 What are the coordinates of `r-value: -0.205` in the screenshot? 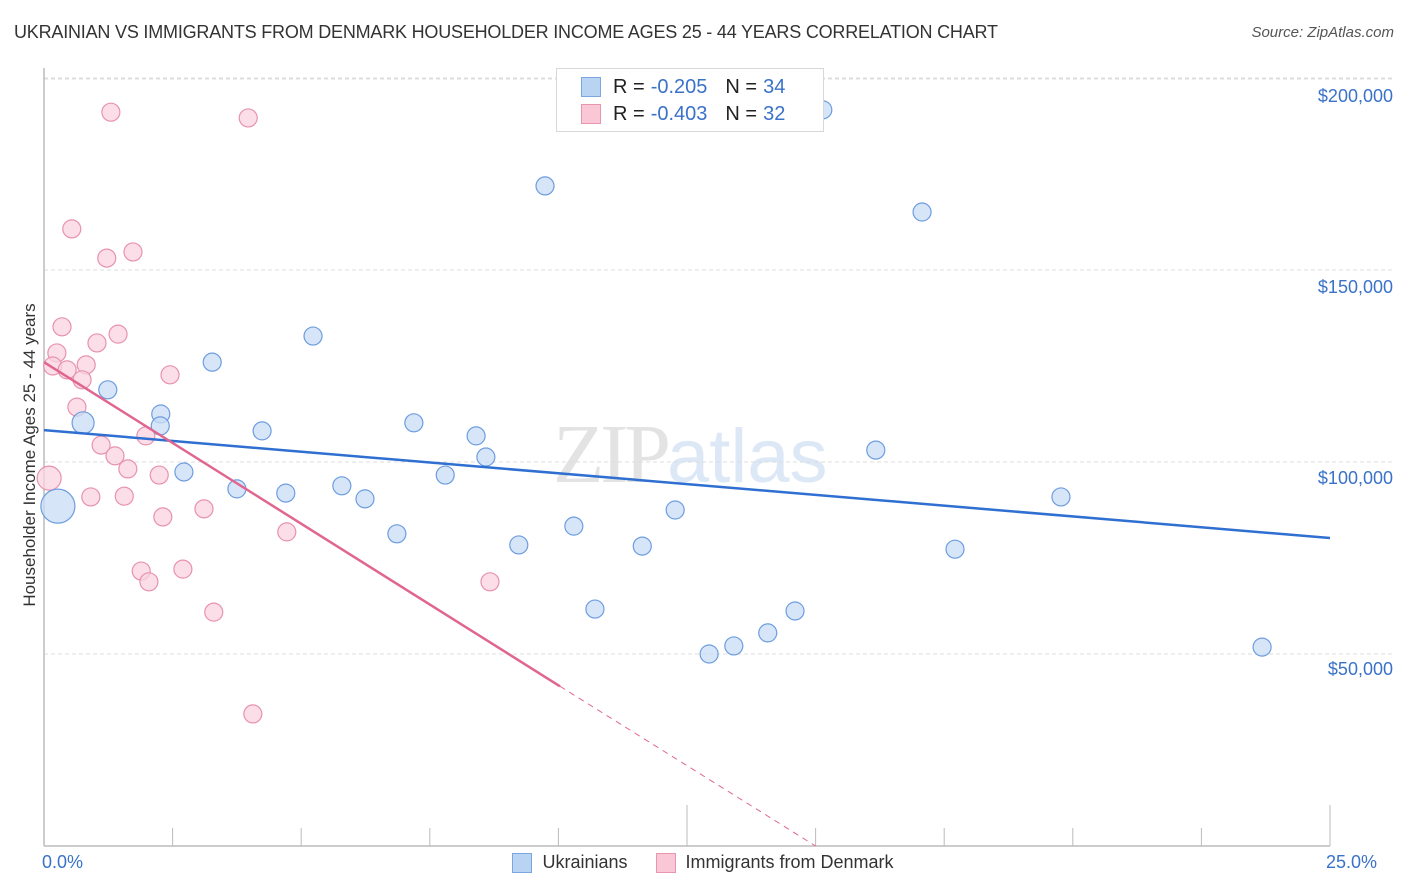 It's located at (679, 86).